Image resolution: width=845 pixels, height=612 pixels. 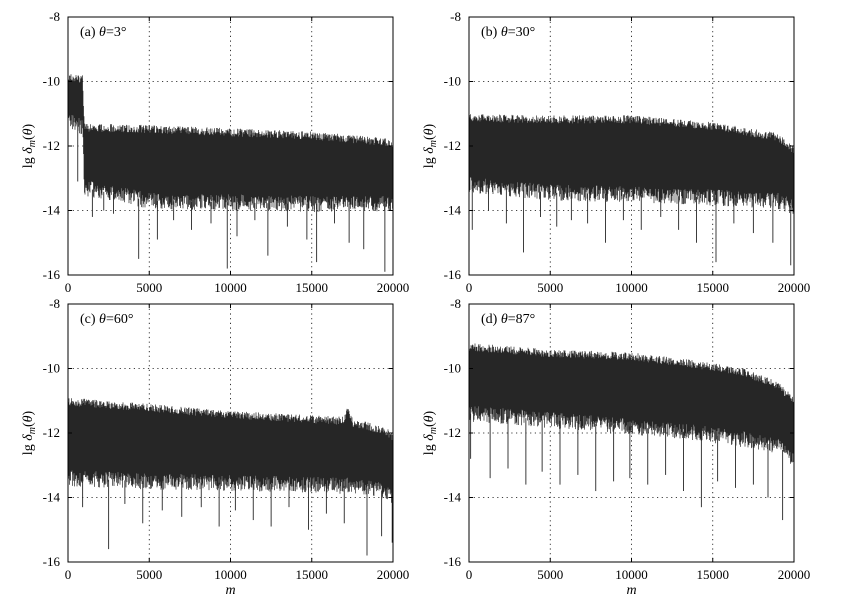 What do you see at coordinates (508, 319) in the screenshot?
I see `panel-title: (d) θ=87°` at bounding box center [508, 319].